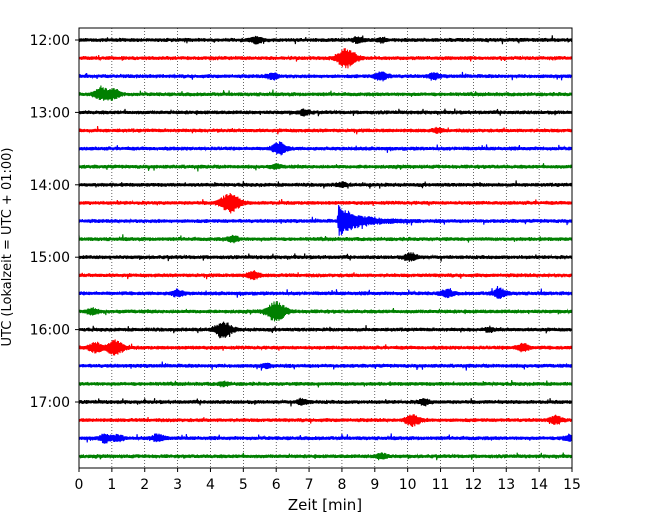  I want to click on y-axis-label: UTC (Lokalzeit = UTC + 01:00), so click(7, 247).